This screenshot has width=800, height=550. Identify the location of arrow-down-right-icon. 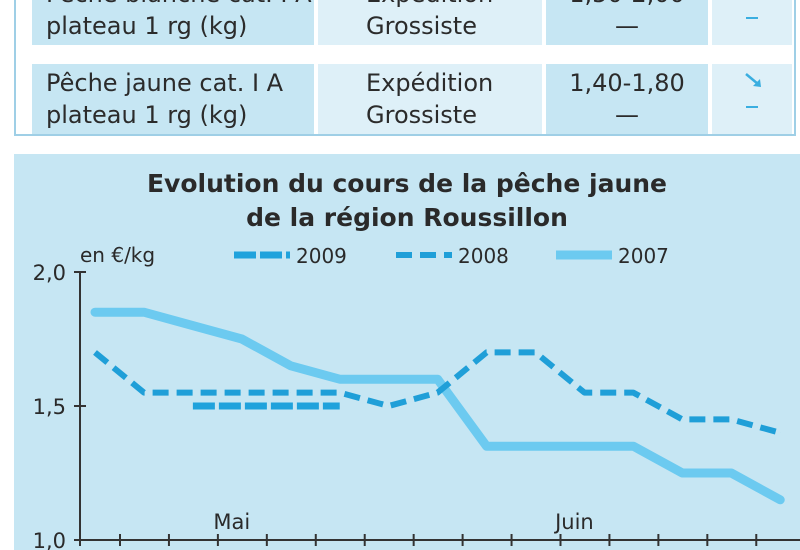
(753, 80).